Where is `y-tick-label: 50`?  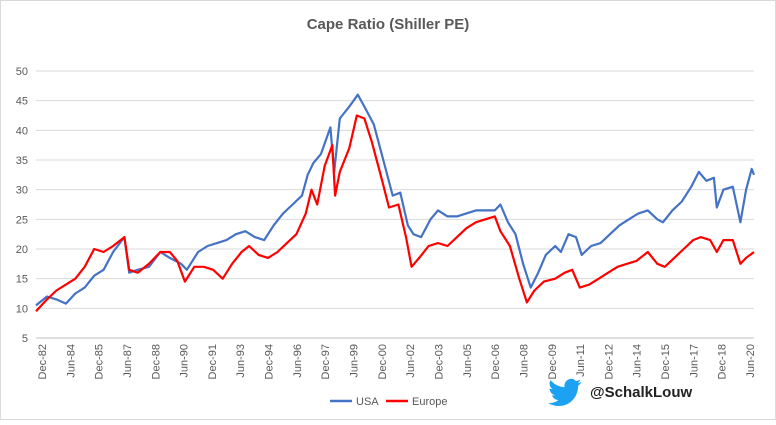
y-tick-label: 50 is located at coordinates (22, 72).